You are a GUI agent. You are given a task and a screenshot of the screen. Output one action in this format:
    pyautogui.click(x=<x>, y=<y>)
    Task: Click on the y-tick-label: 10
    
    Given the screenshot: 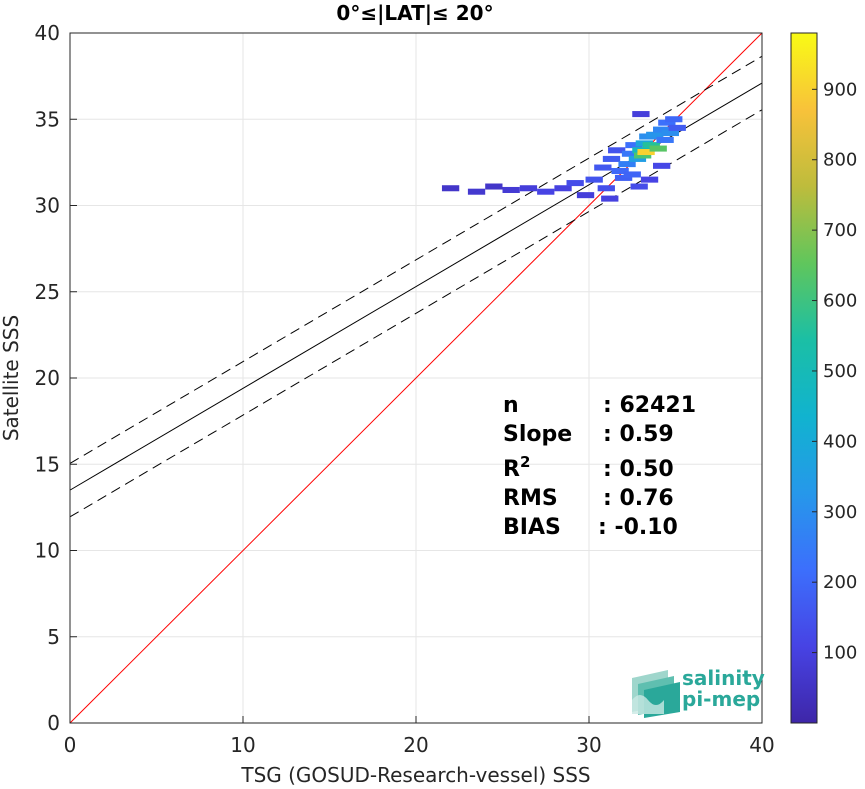 What is the action you would take?
    pyautogui.click(x=47, y=551)
    